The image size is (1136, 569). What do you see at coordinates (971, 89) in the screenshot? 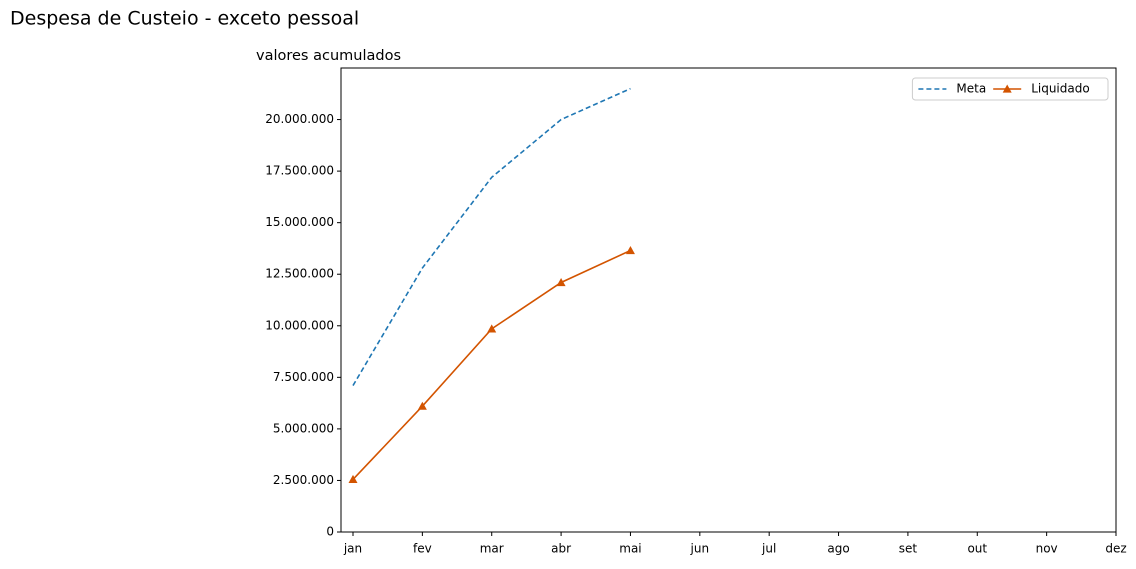
I see `legend-label: Meta` at bounding box center [971, 89].